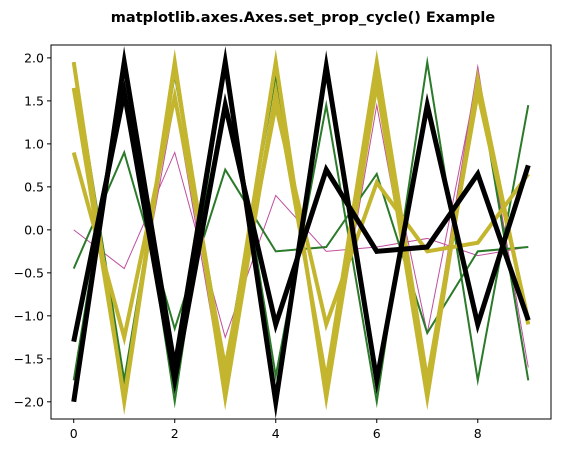  What do you see at coordinates (175, 433) in the screenshot?
I see `x-tick-label: 2` at bounding box center [175, 433].